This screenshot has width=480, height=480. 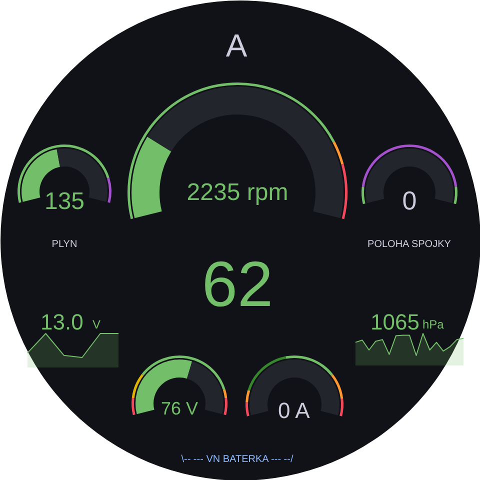 What do you see at coordinates (238, 284) in the screenshot?
I see `text: 62` at bounding box center [238, 284].